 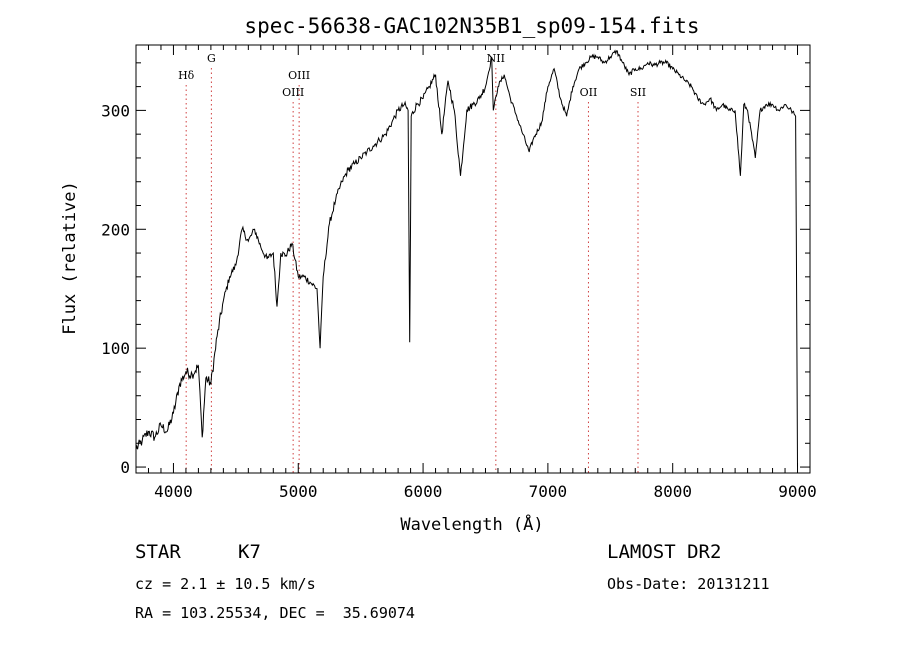 What do you see at coordinates (275, 613) in the screenshot?
I see `coordinates: RA = 103.25534, DEC = 35.69074` at bounding box center [275, 613].